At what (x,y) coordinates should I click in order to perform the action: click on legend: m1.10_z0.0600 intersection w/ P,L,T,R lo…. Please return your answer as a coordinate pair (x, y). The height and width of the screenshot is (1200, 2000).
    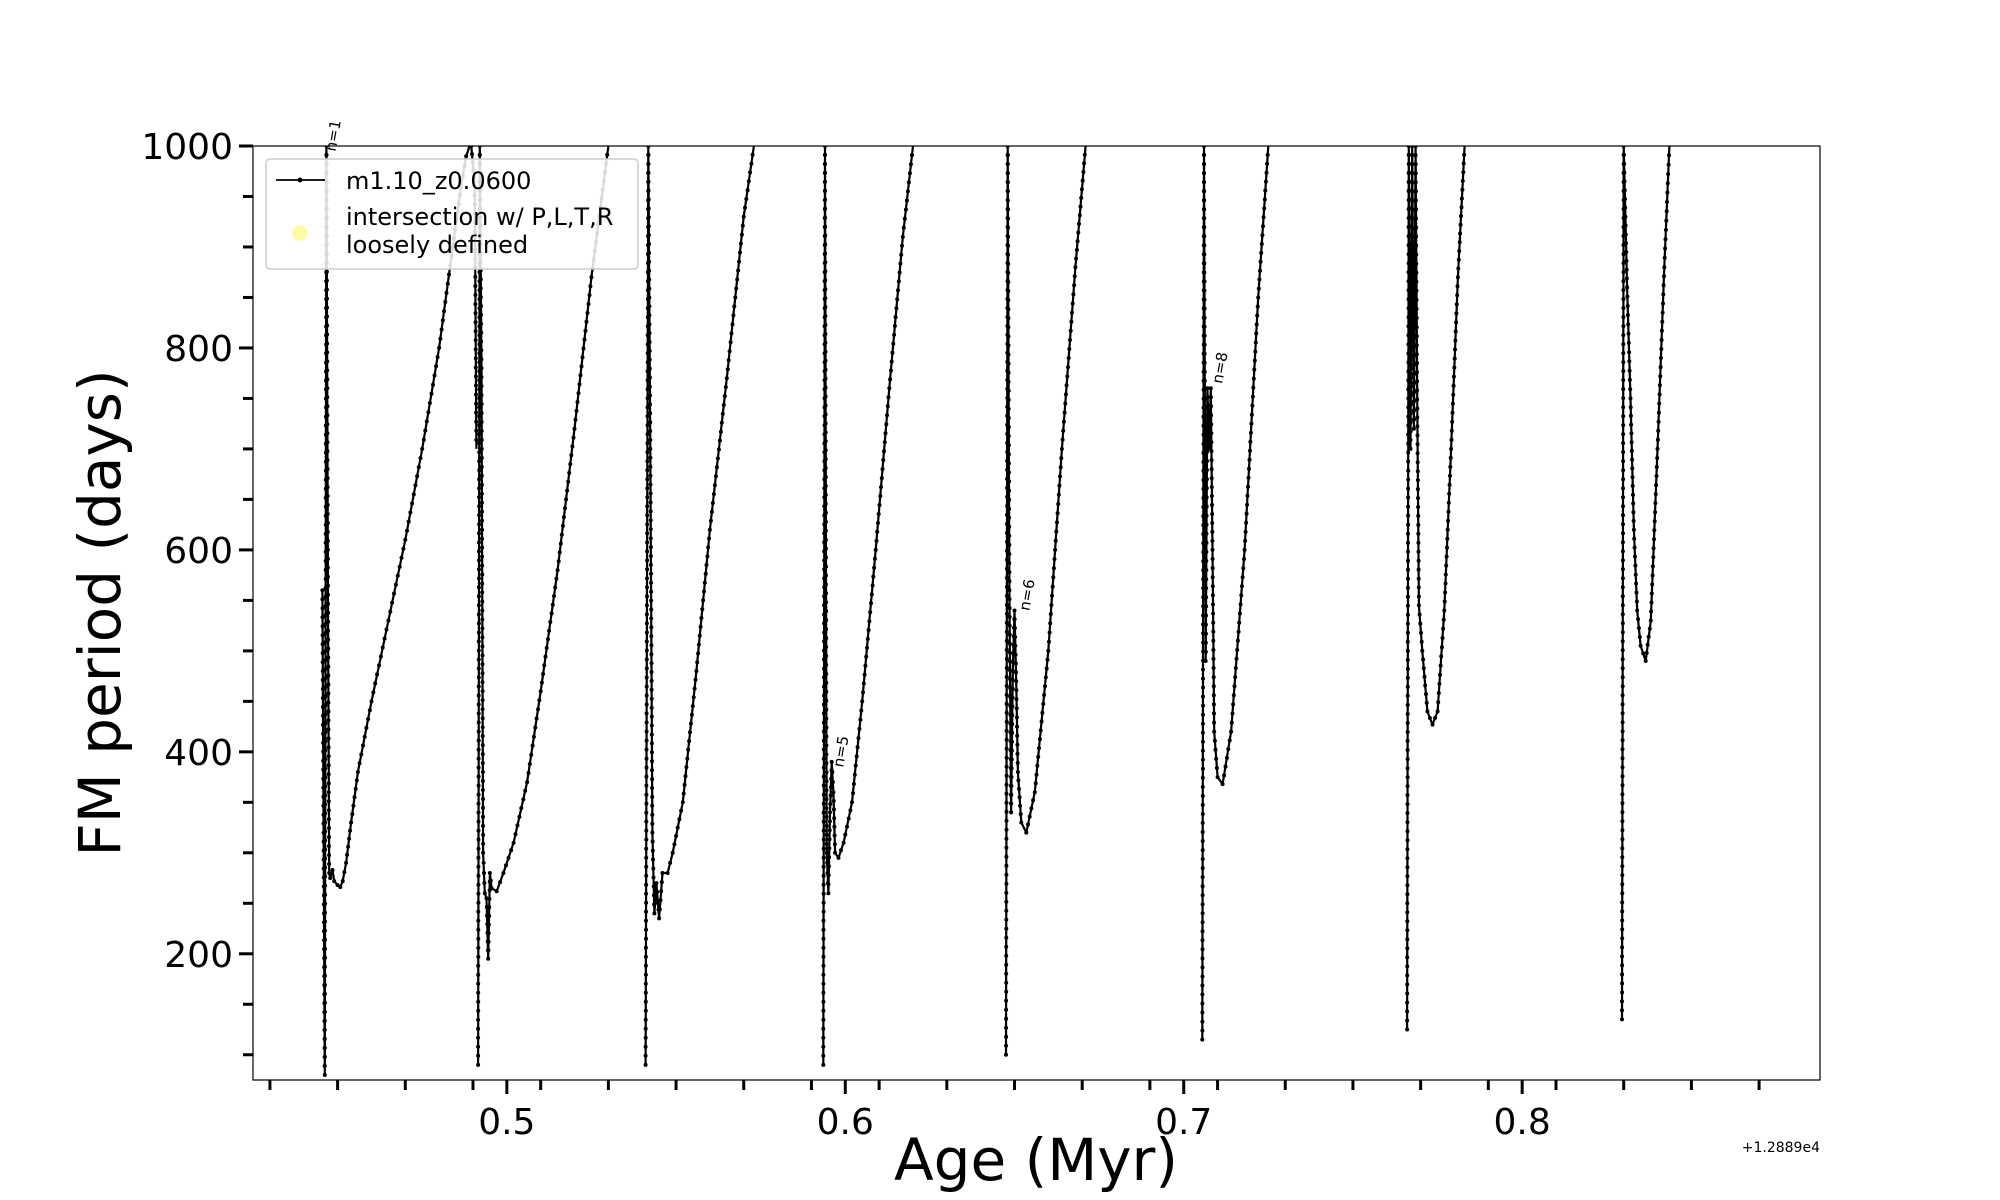
    Looking at the image, I should click on (452, 214).